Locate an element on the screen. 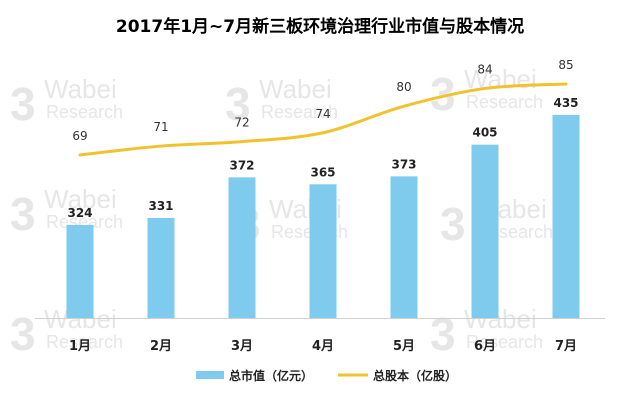  x-tick-3: 3月 is located at coordinates (242, 346).